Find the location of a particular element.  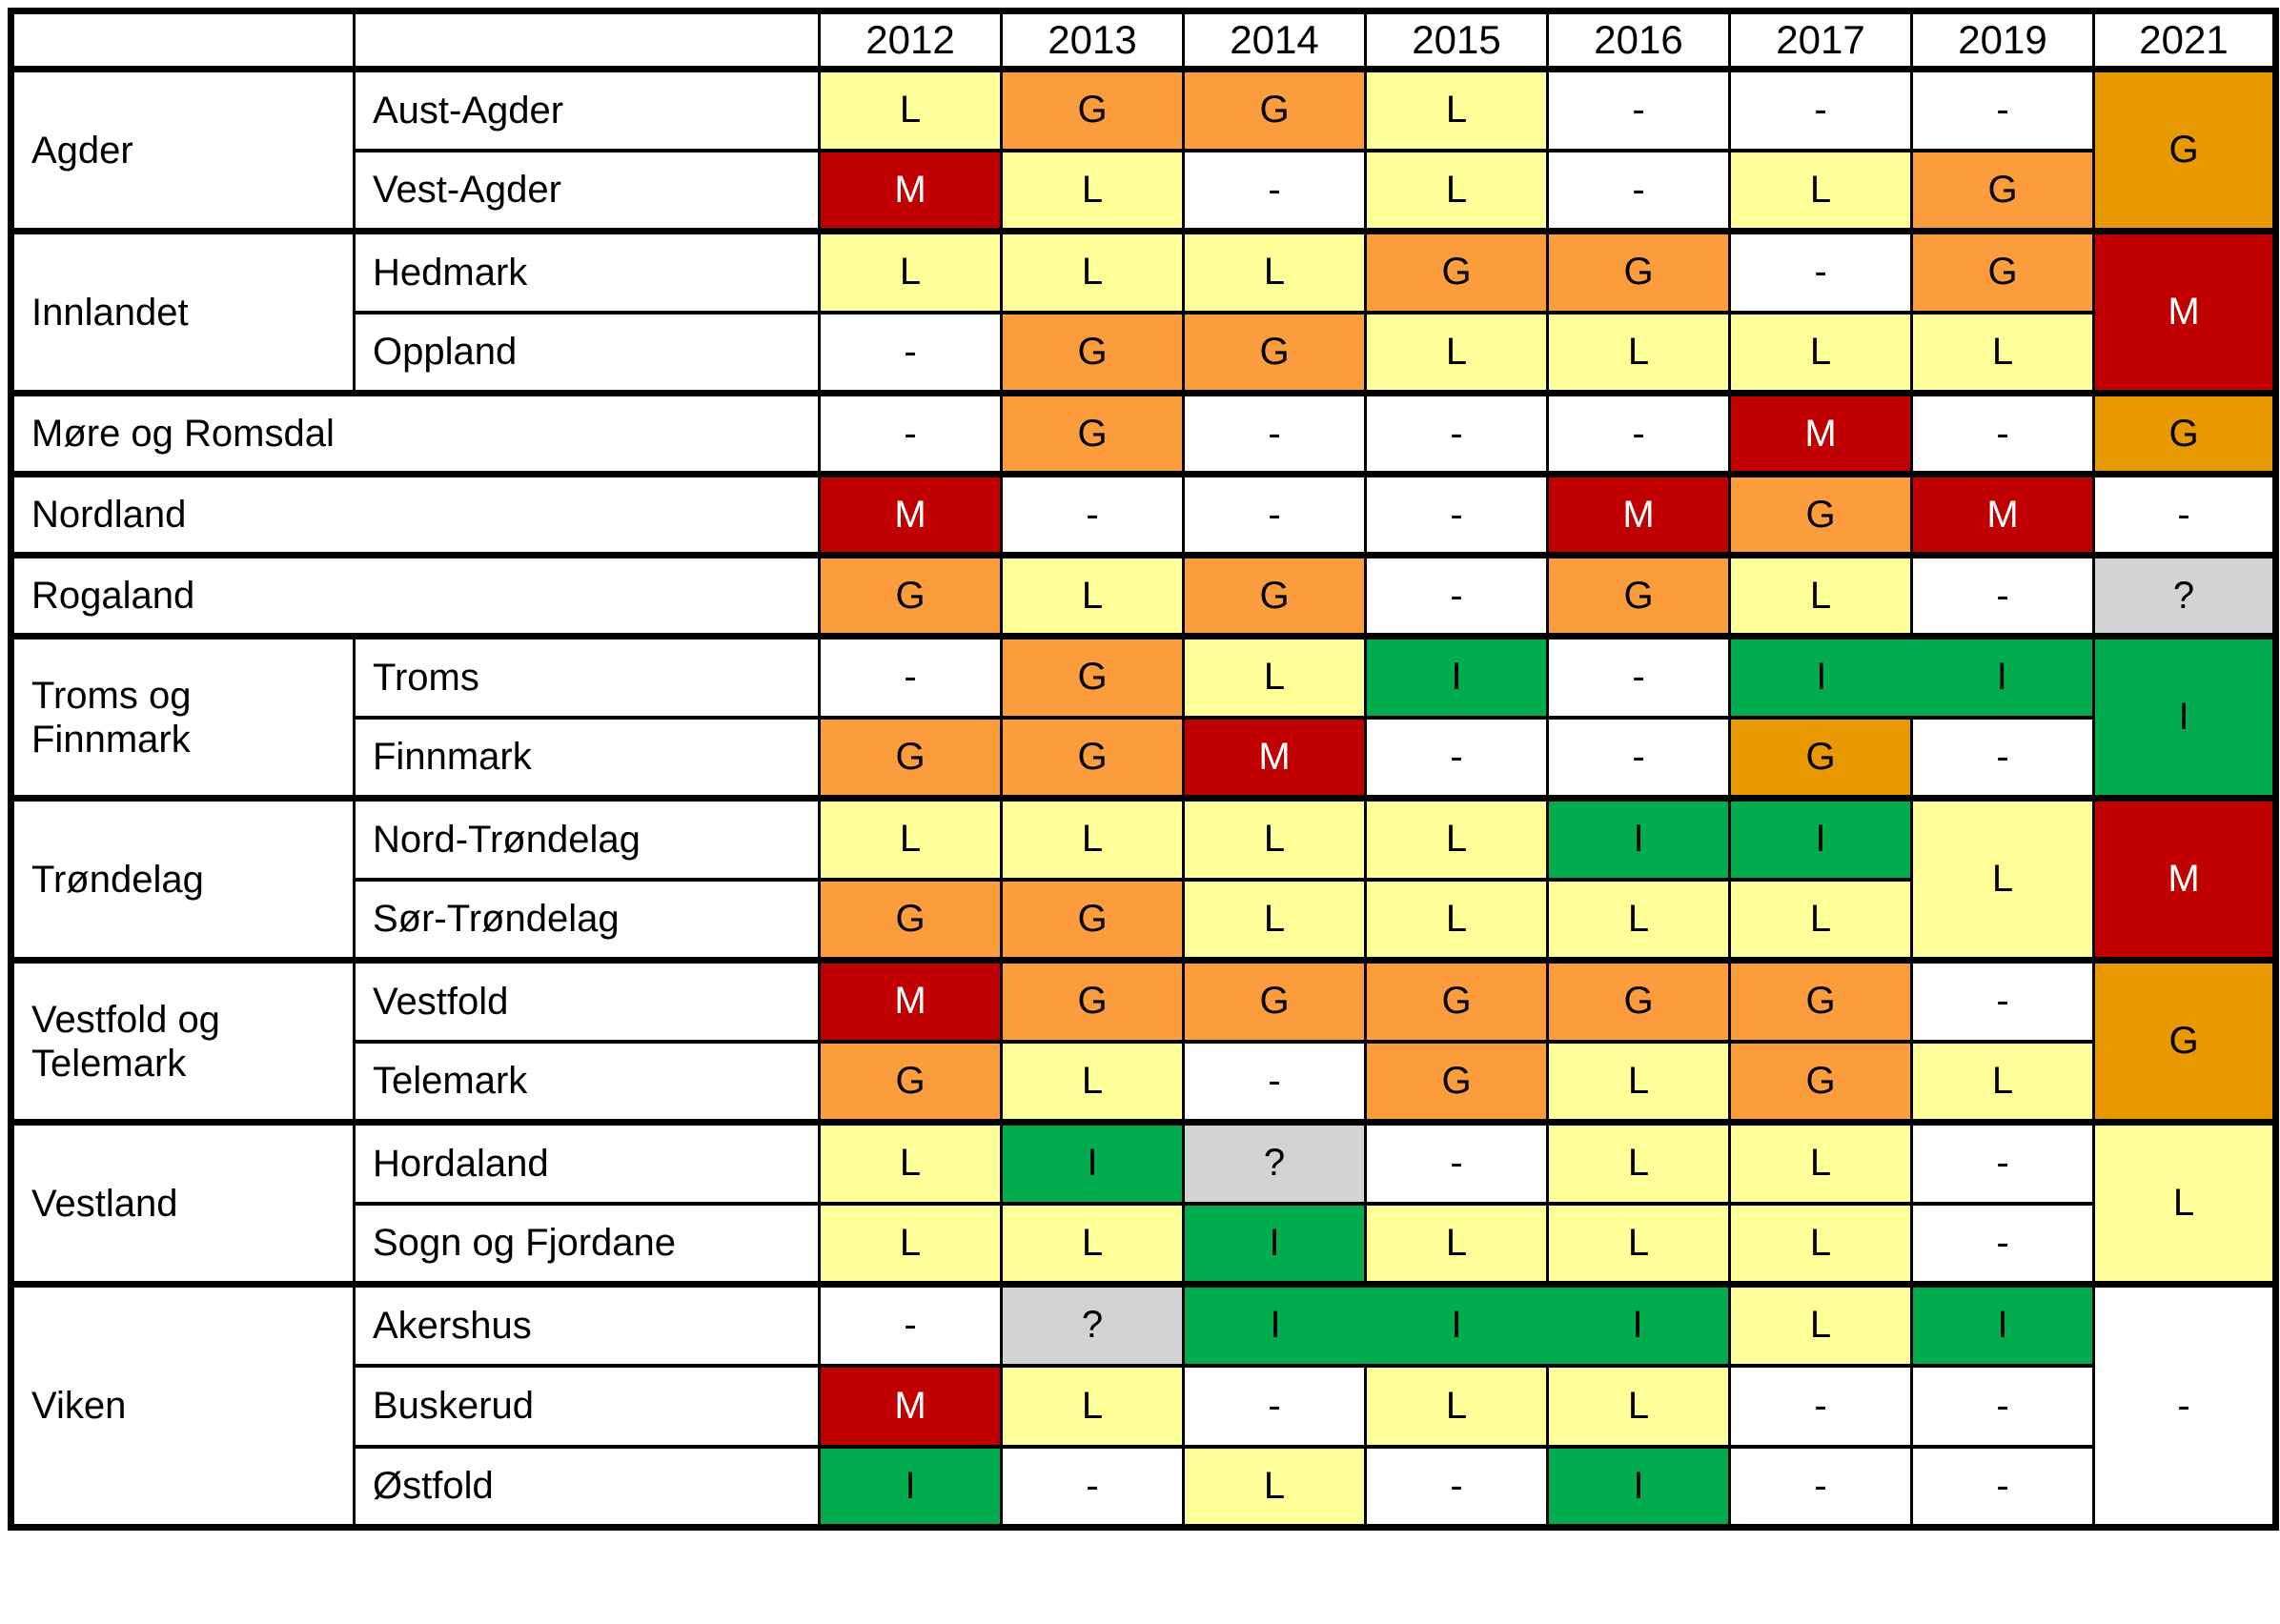

county-label: Nord-Trøndelag is located at coordinates (587, 838).